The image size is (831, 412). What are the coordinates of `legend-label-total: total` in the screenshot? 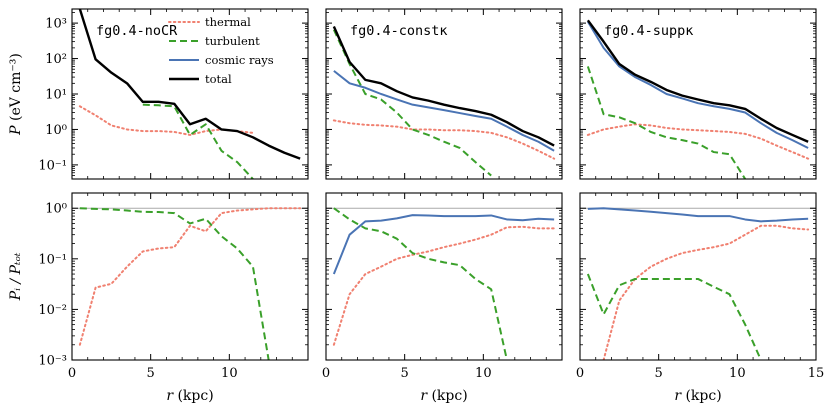 It's located at (218, 79).